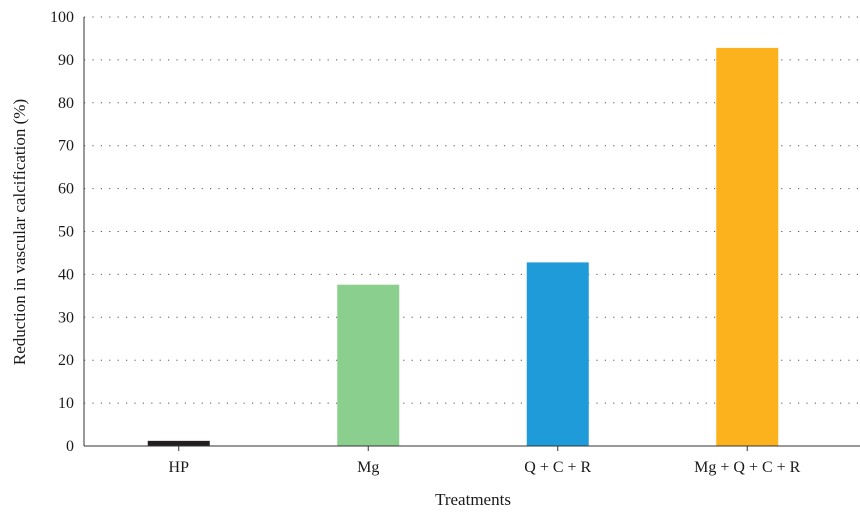 The image size is (860, 515). What do you see at coordinates (368, 467) in the screenshot?
I see `x-tick-label: Mg` at bounding box center [368, 467].